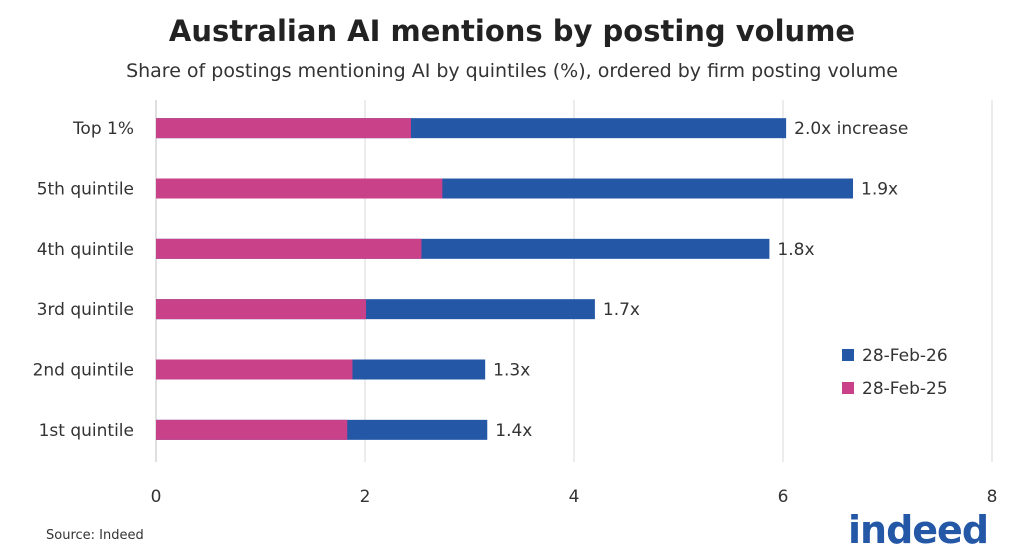  I want to click on data-label: 1.4x, so click(513, 431).